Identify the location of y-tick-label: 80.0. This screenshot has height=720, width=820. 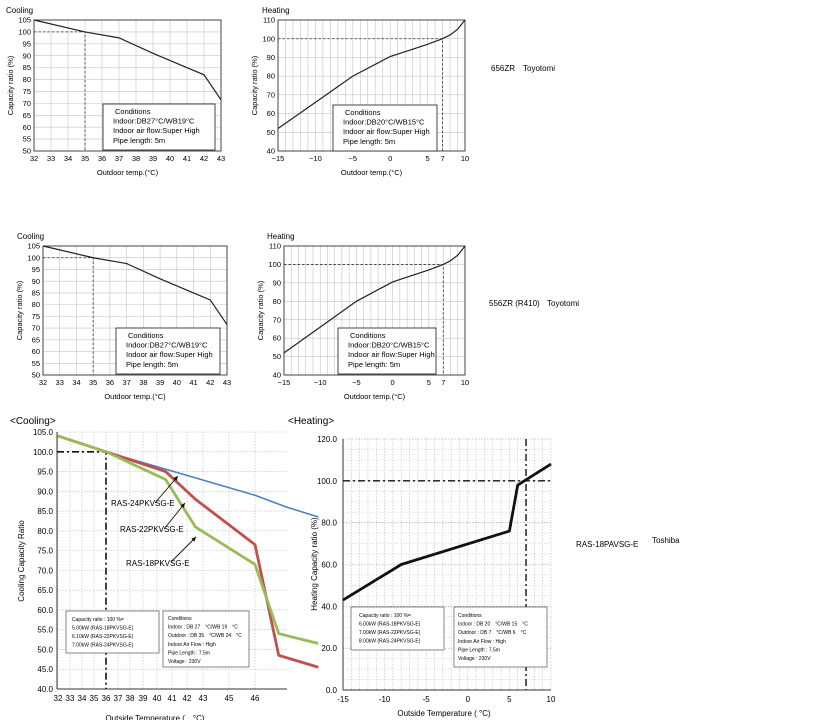
(45, 531).